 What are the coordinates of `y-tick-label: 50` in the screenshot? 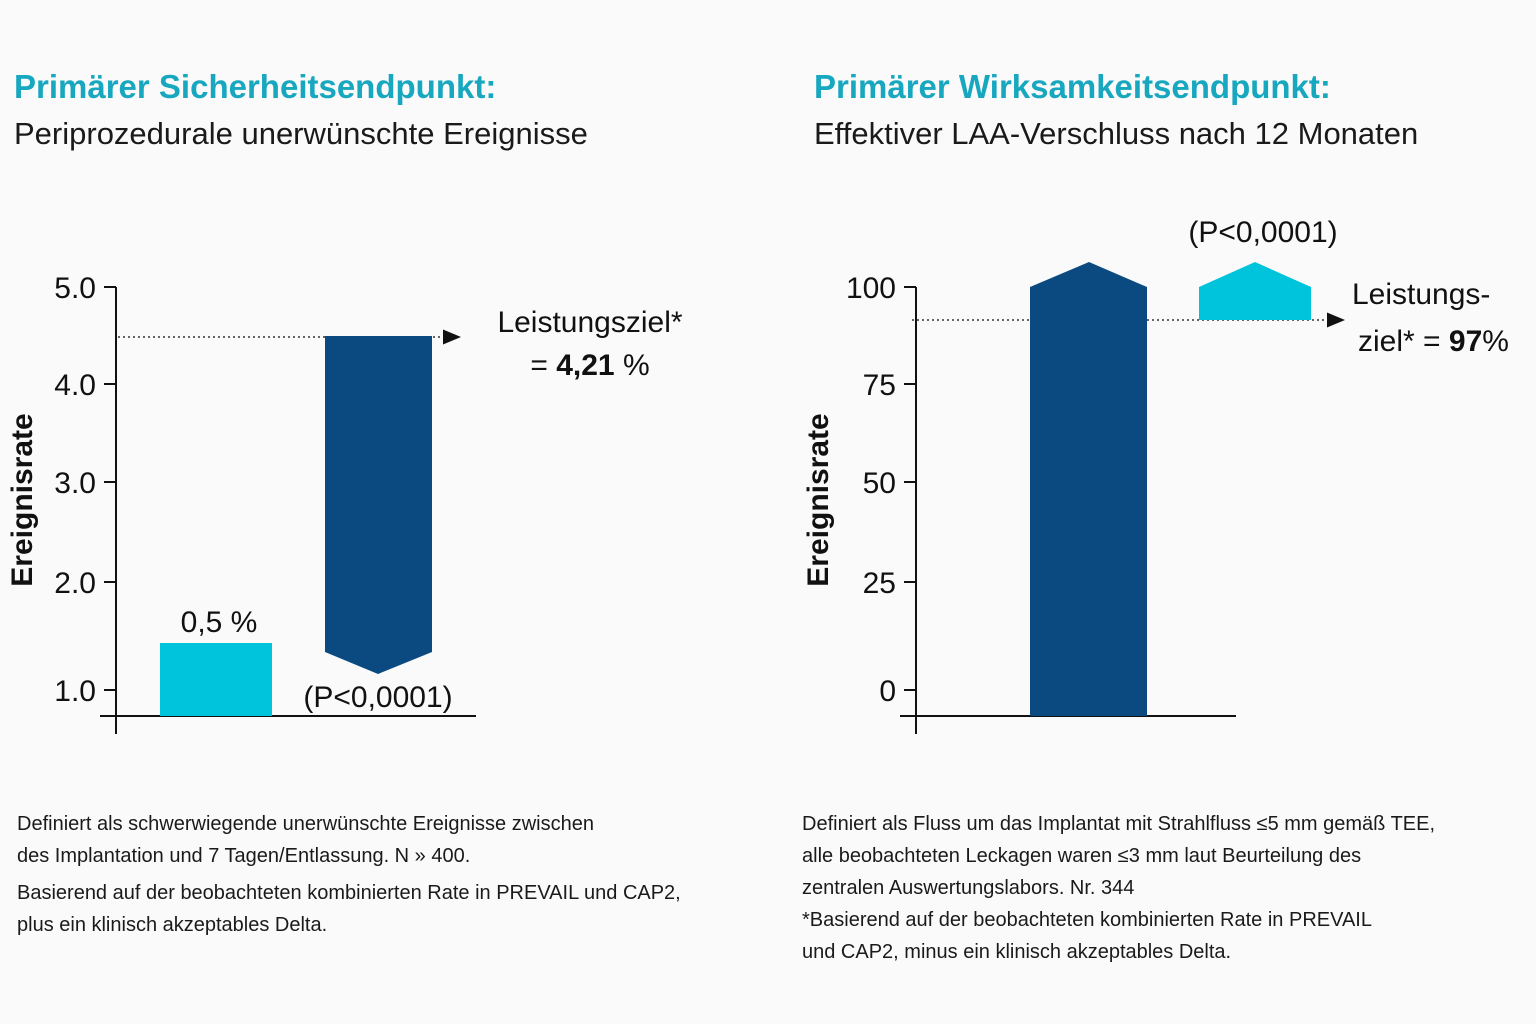 It's located at (879, 483).